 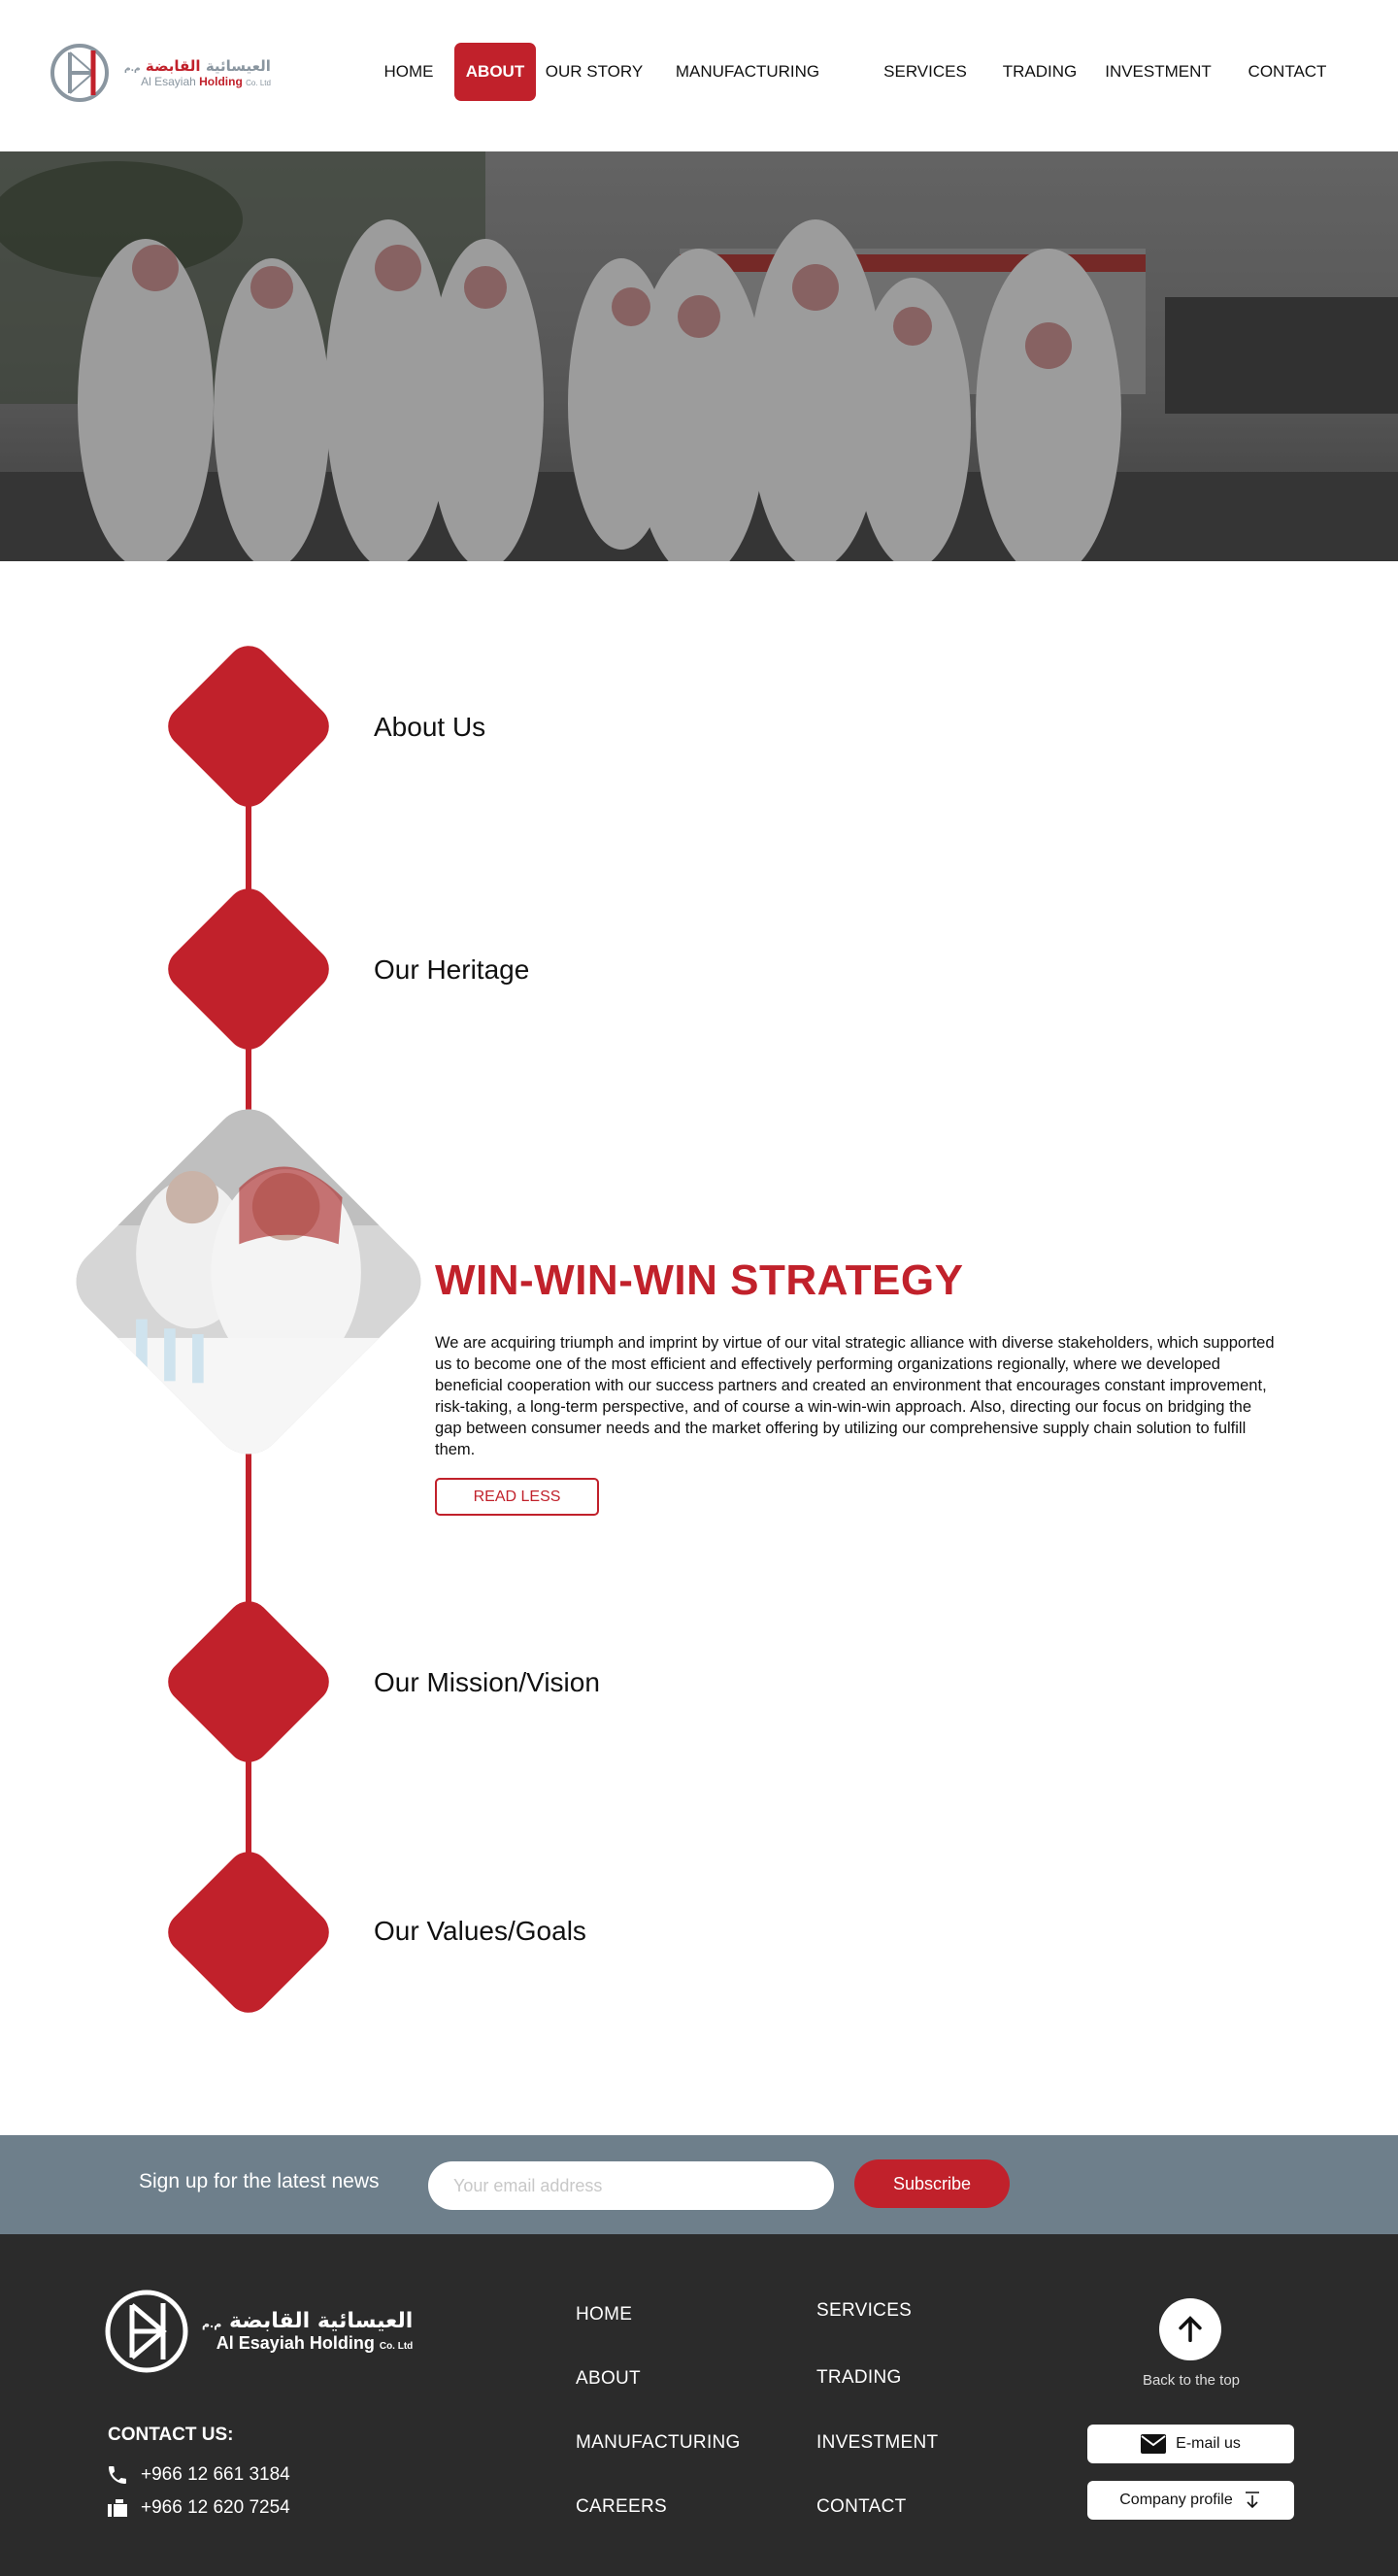 I want to click on footer-brand-en-highlight: Holding, so click(x=342, y=2343).